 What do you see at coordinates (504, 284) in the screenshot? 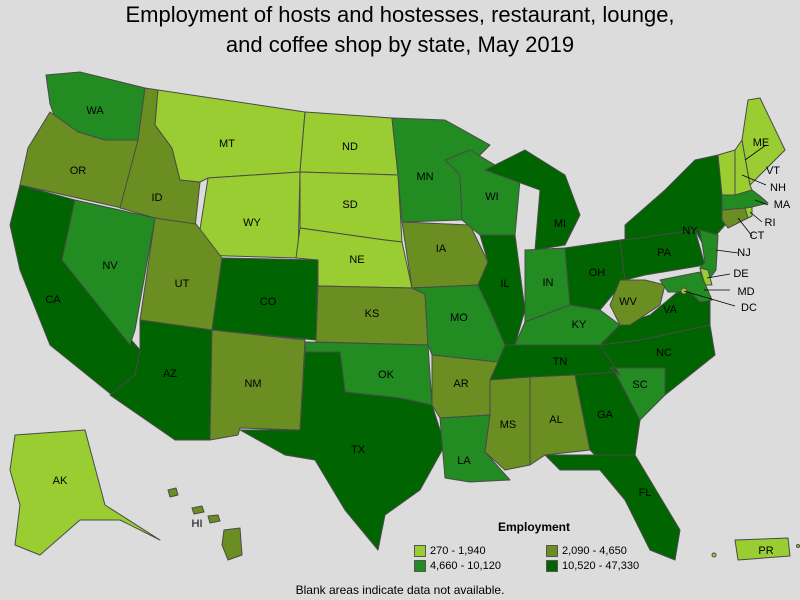
I see `state-label-il: IL` at bounding box center [504, 284].